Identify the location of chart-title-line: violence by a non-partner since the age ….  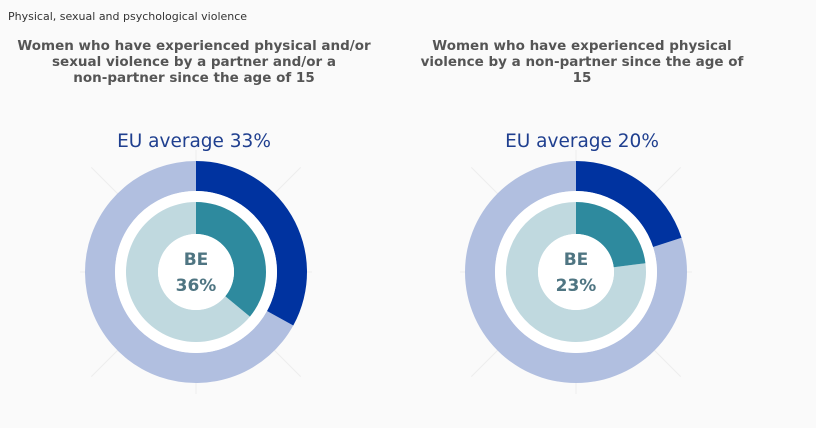
(582, 62).